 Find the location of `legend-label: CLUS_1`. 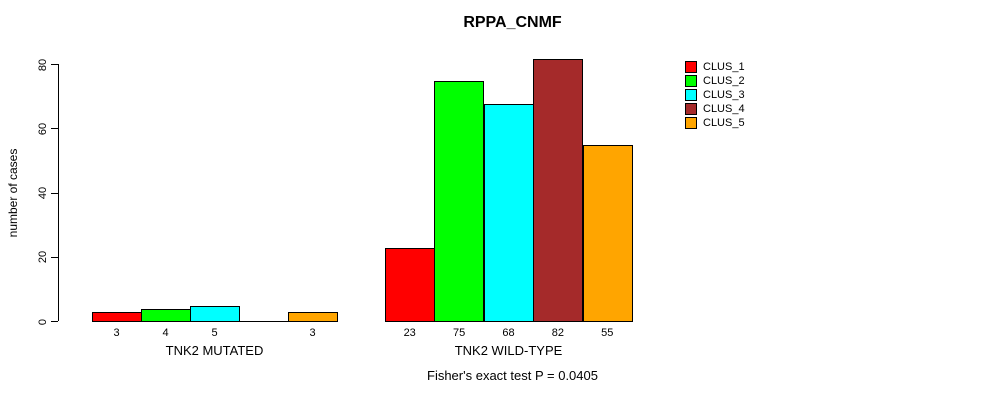

legend-label: CLUS_1 is located at coordinates (724, 67).